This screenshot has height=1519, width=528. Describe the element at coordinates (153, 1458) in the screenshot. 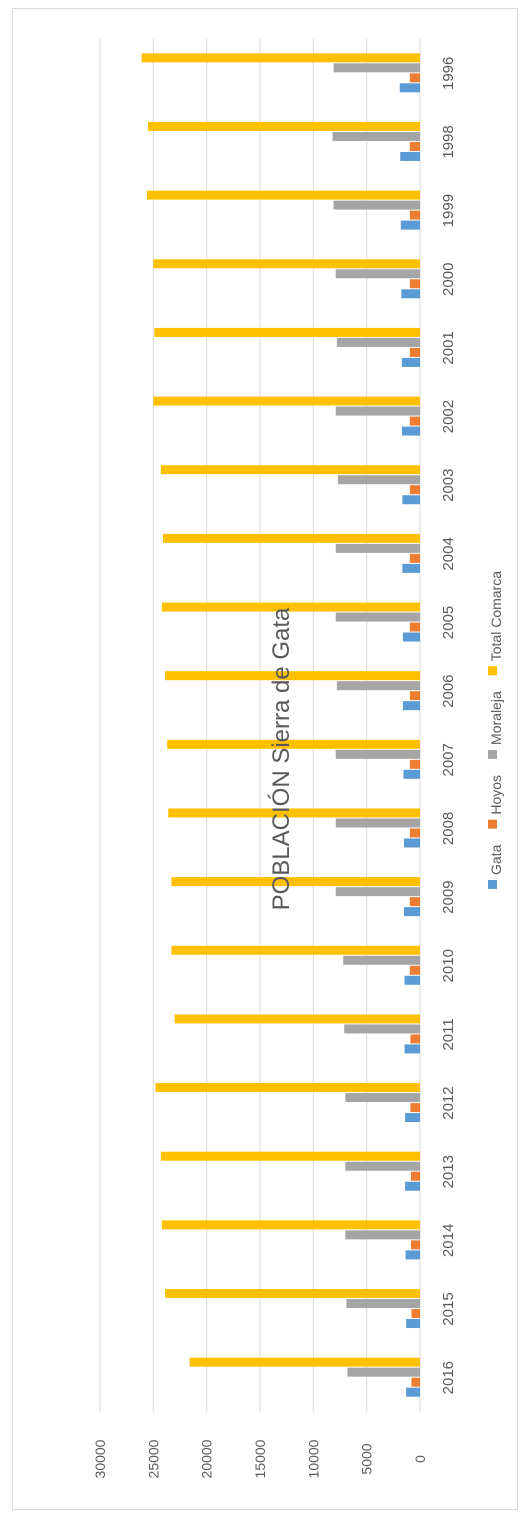

I see `value-tick-label: 25000` at that location.